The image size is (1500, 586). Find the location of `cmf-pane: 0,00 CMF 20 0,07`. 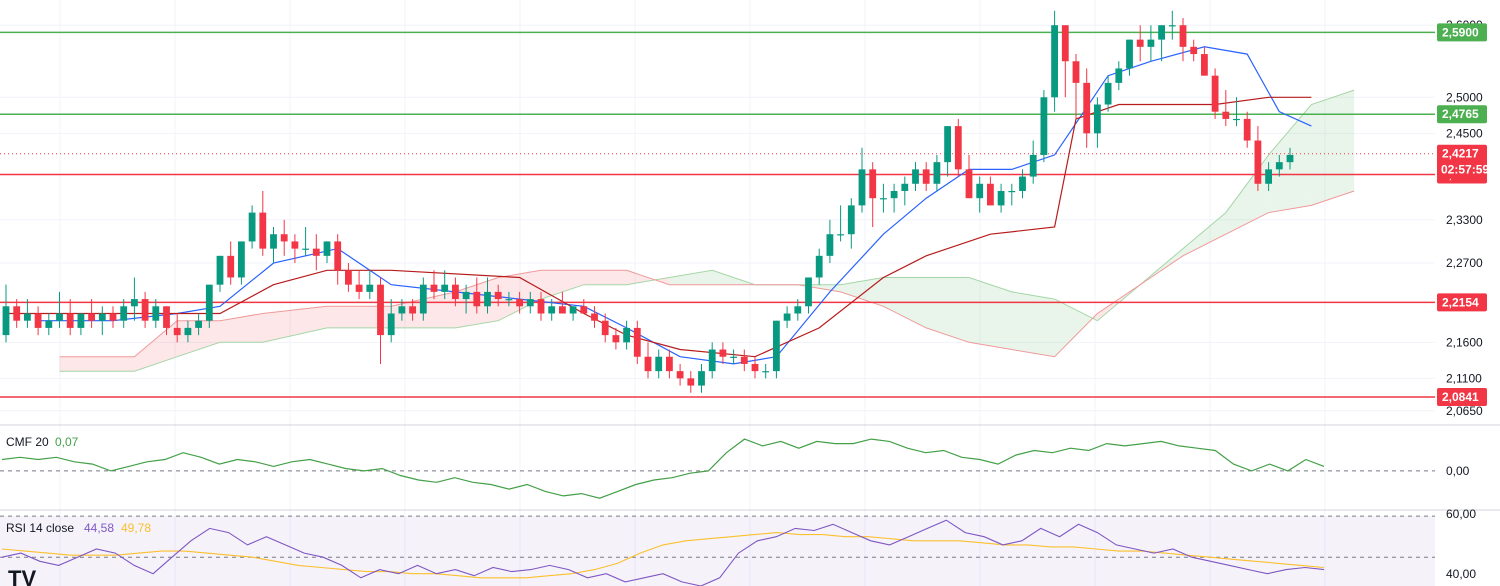

cmf-pane: 0,00 CMF 20 0,07 is located at coordinates (735, 467).